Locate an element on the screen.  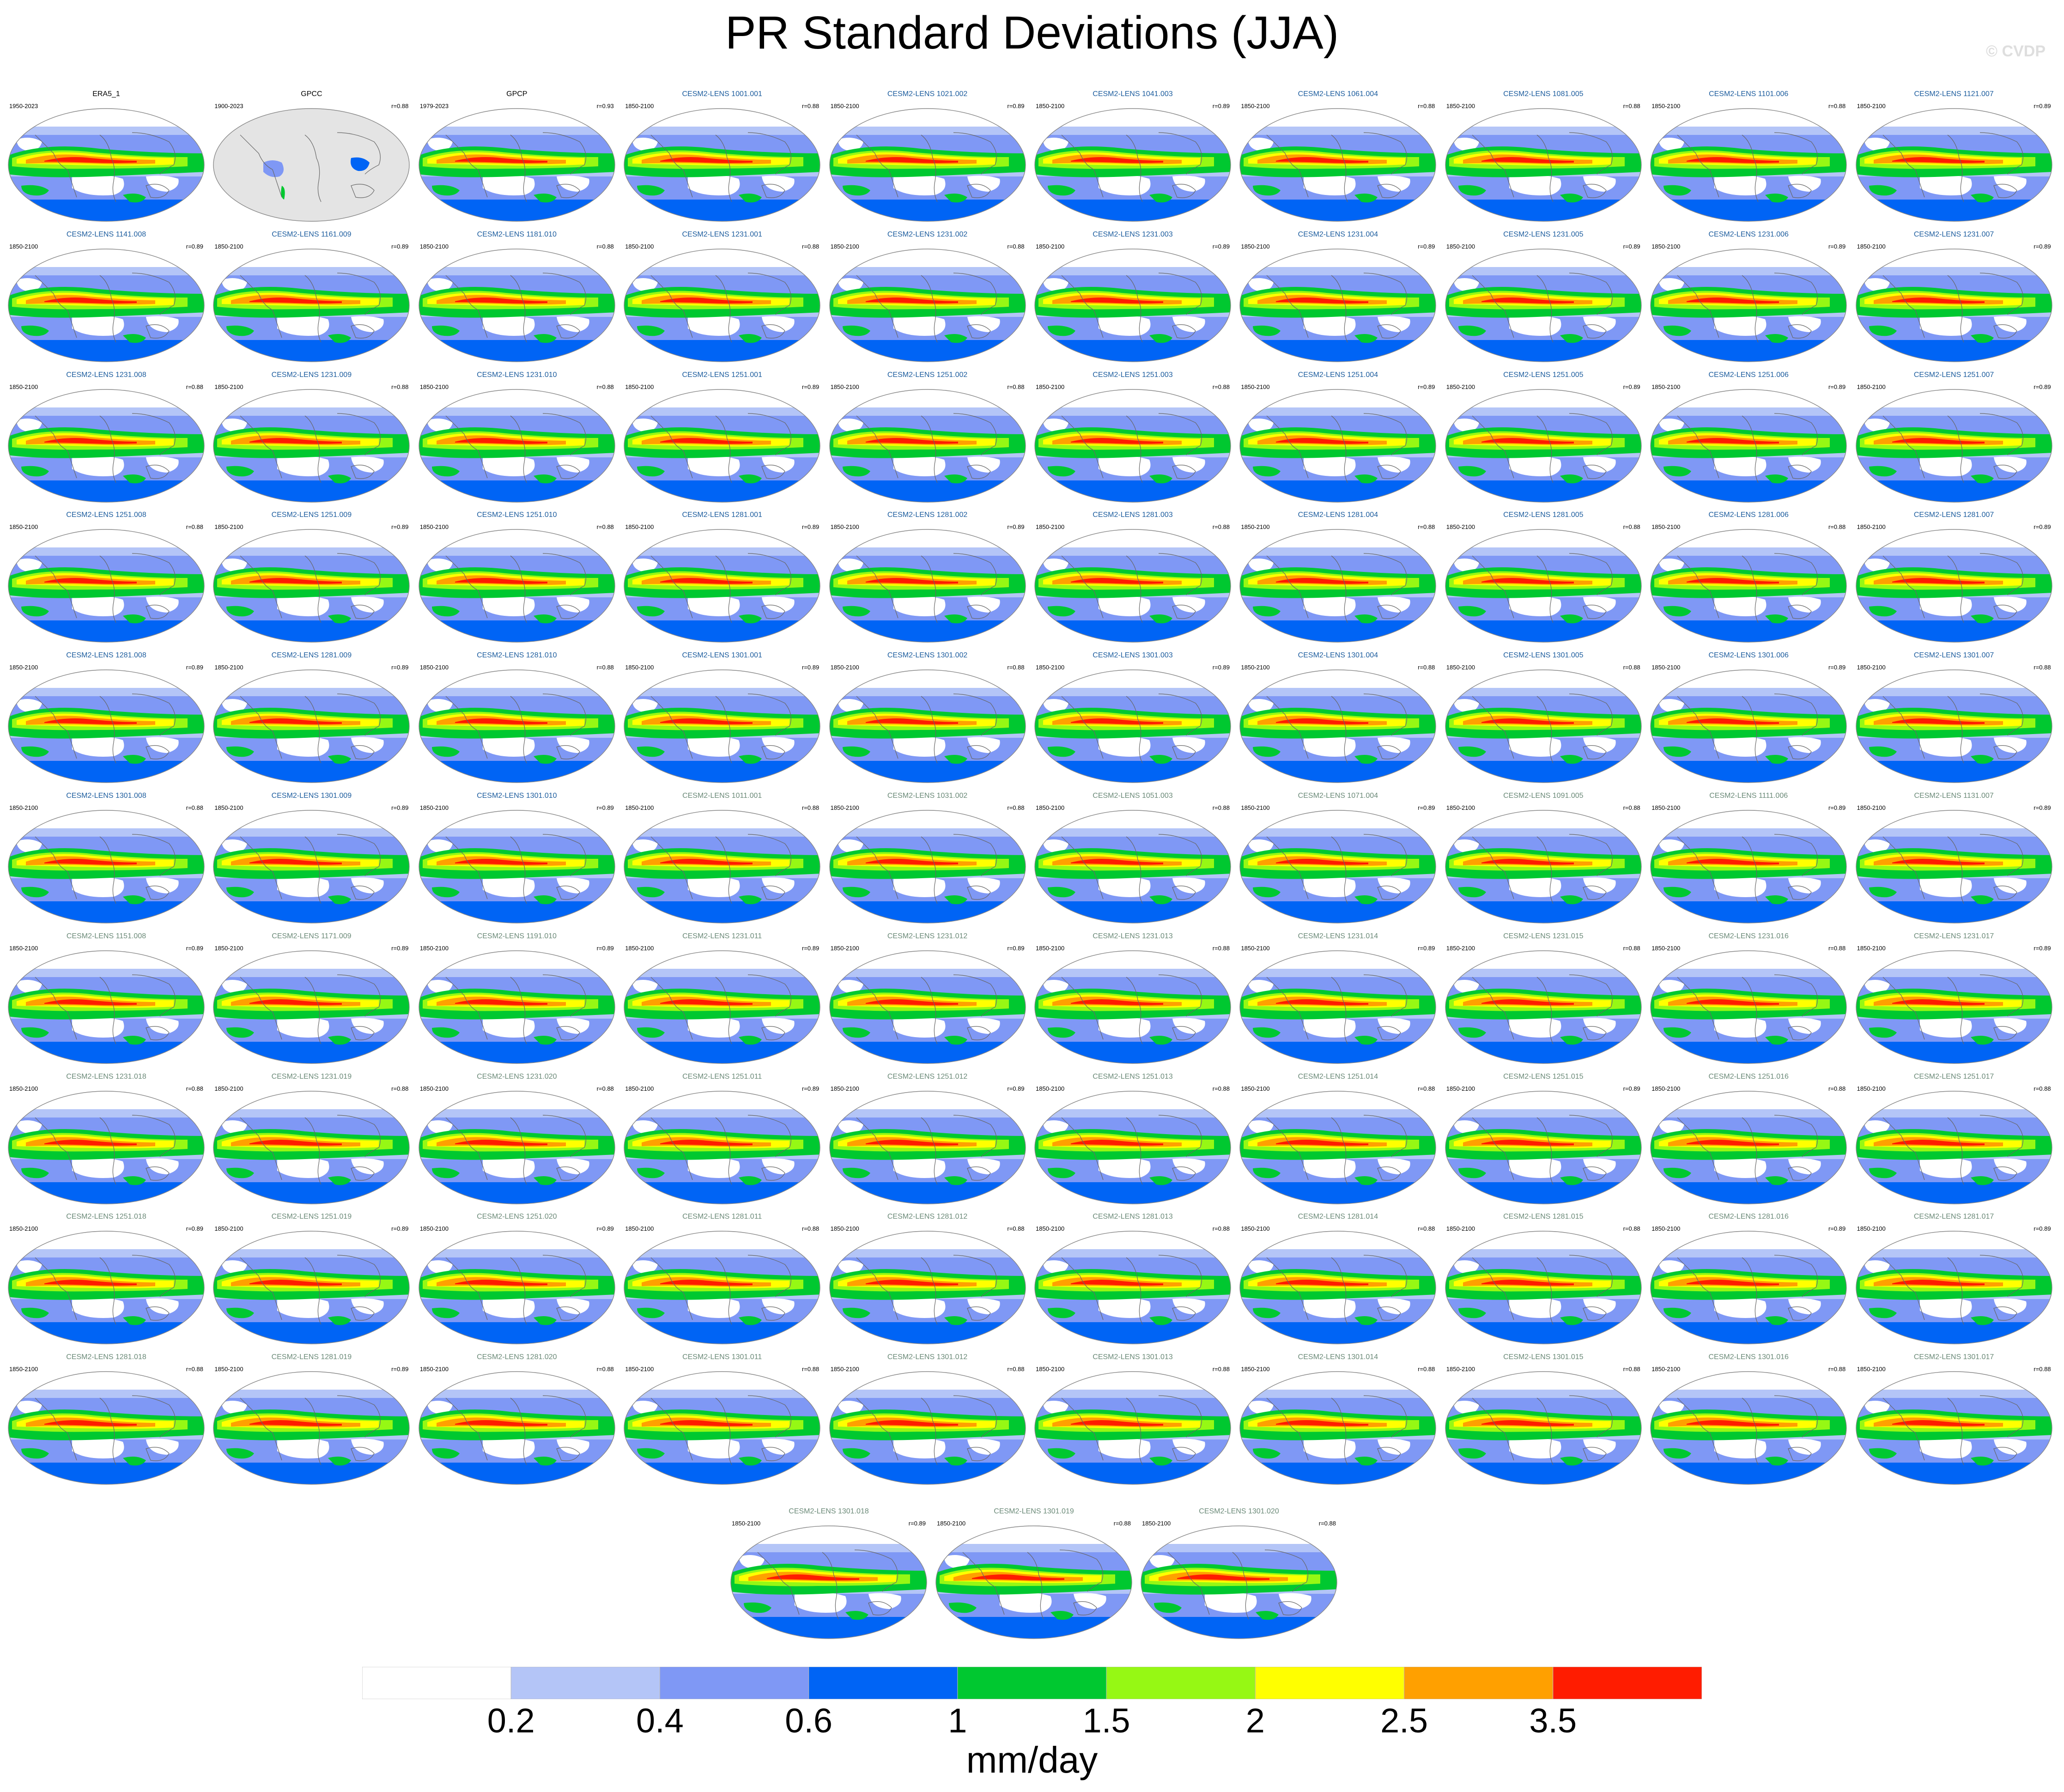
panel-title: CESM2-LENS 1251.007 is located at coordinates (1953, 375).